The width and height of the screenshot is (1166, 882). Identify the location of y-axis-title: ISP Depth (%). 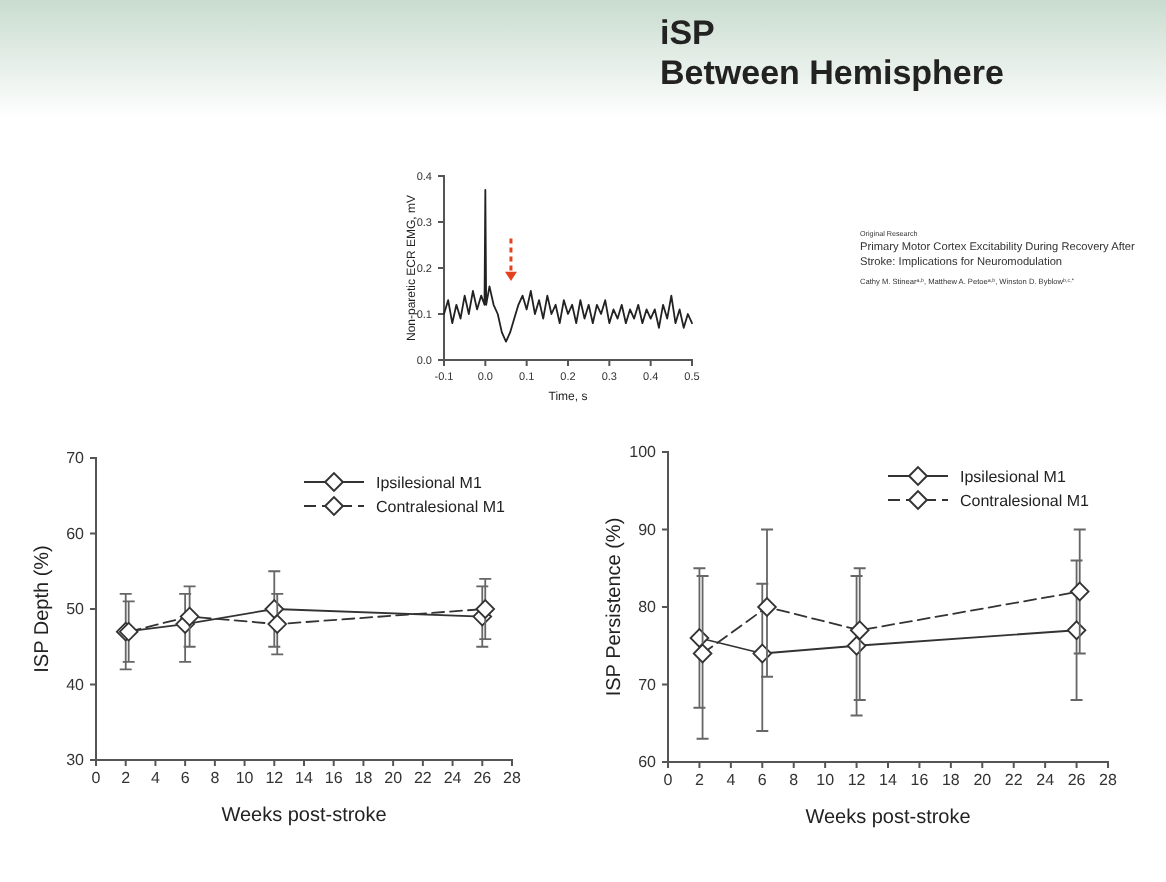
(43, 609).